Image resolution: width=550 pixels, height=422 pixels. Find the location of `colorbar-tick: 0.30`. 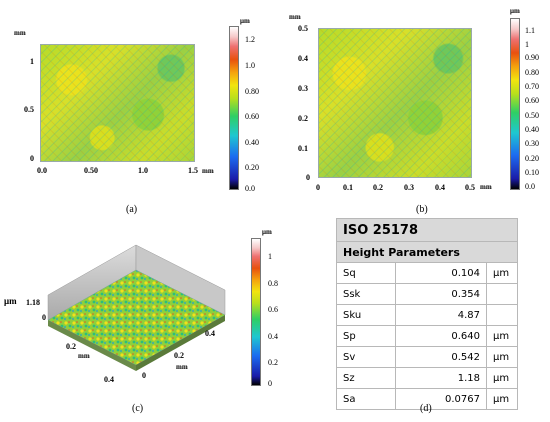

colorbar-tick: 0.30 is located at coordinates (532, 143).